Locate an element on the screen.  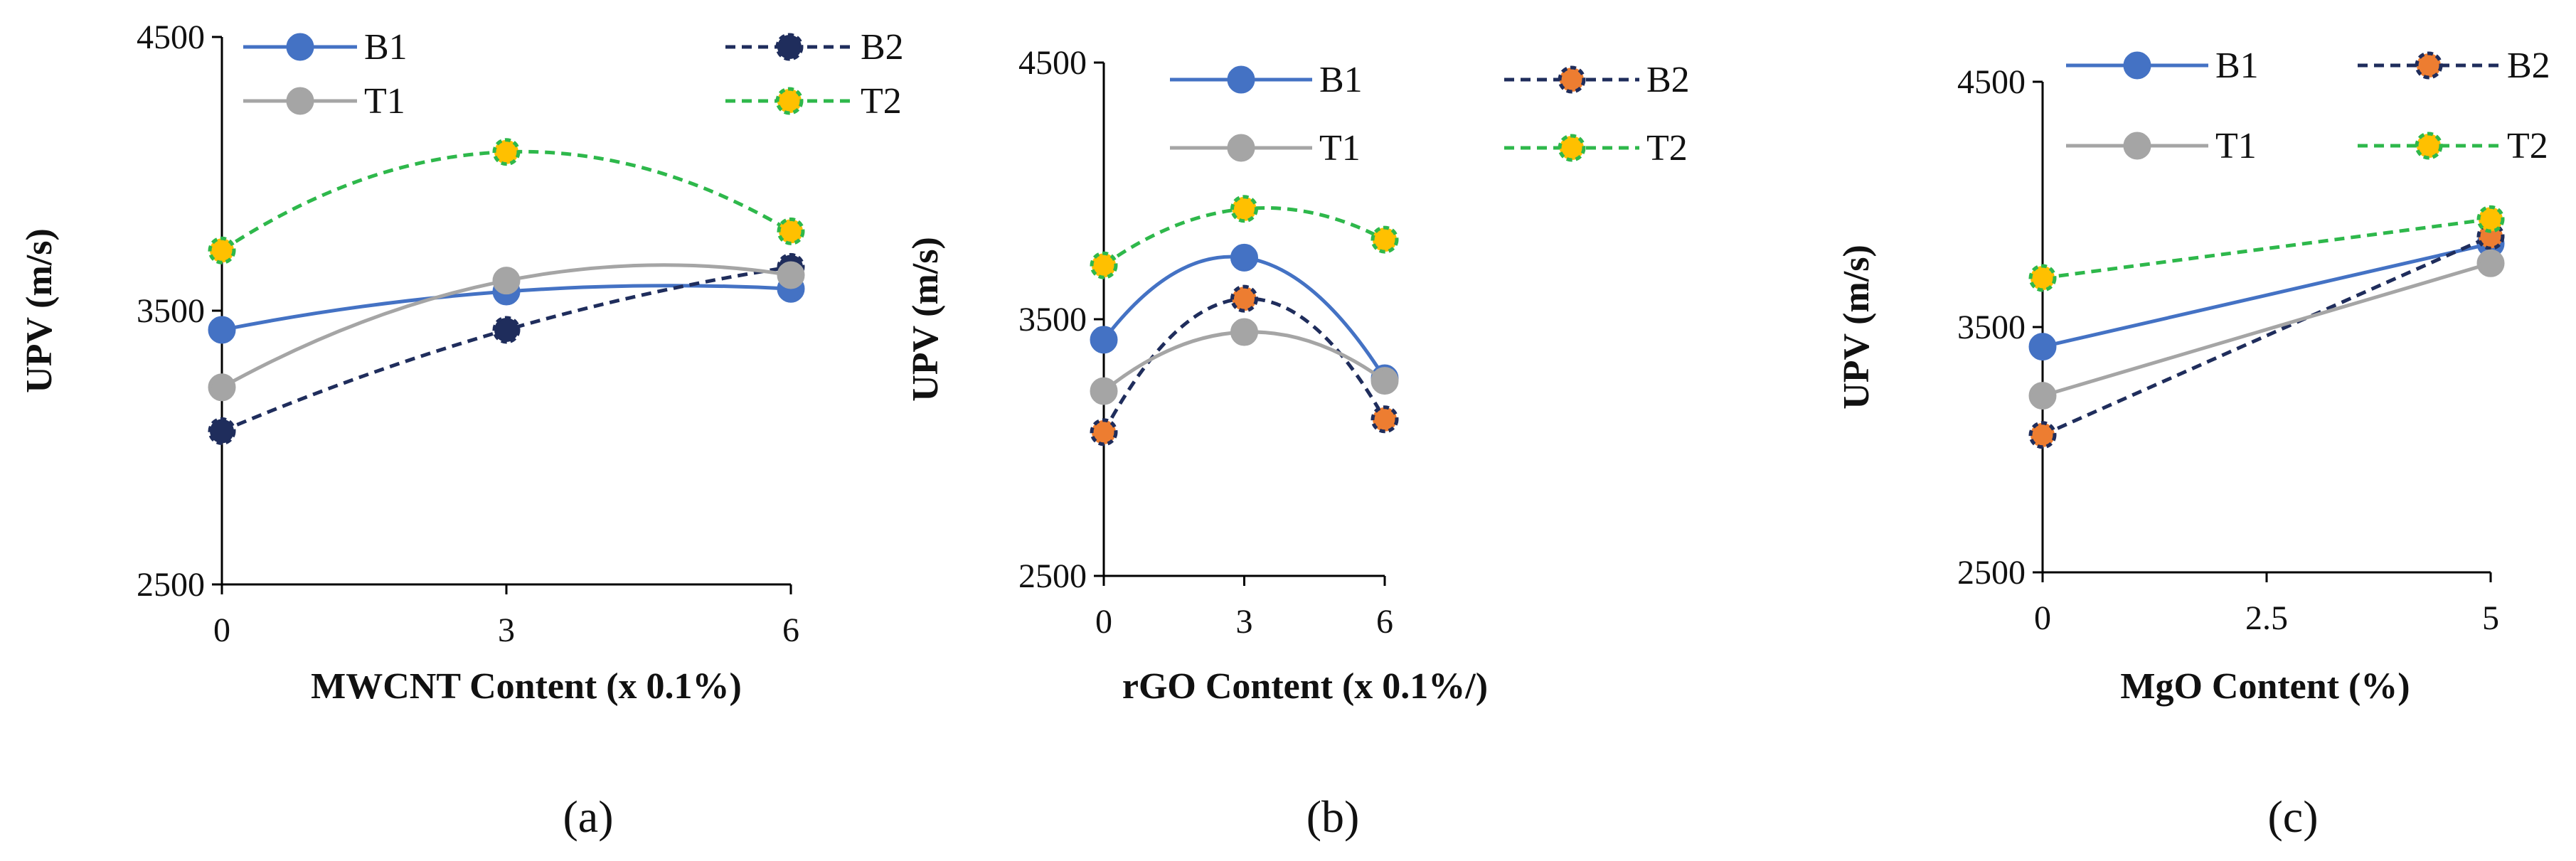
x-axis-label: MgO Content (%) is located at coordinates (2265, 686).